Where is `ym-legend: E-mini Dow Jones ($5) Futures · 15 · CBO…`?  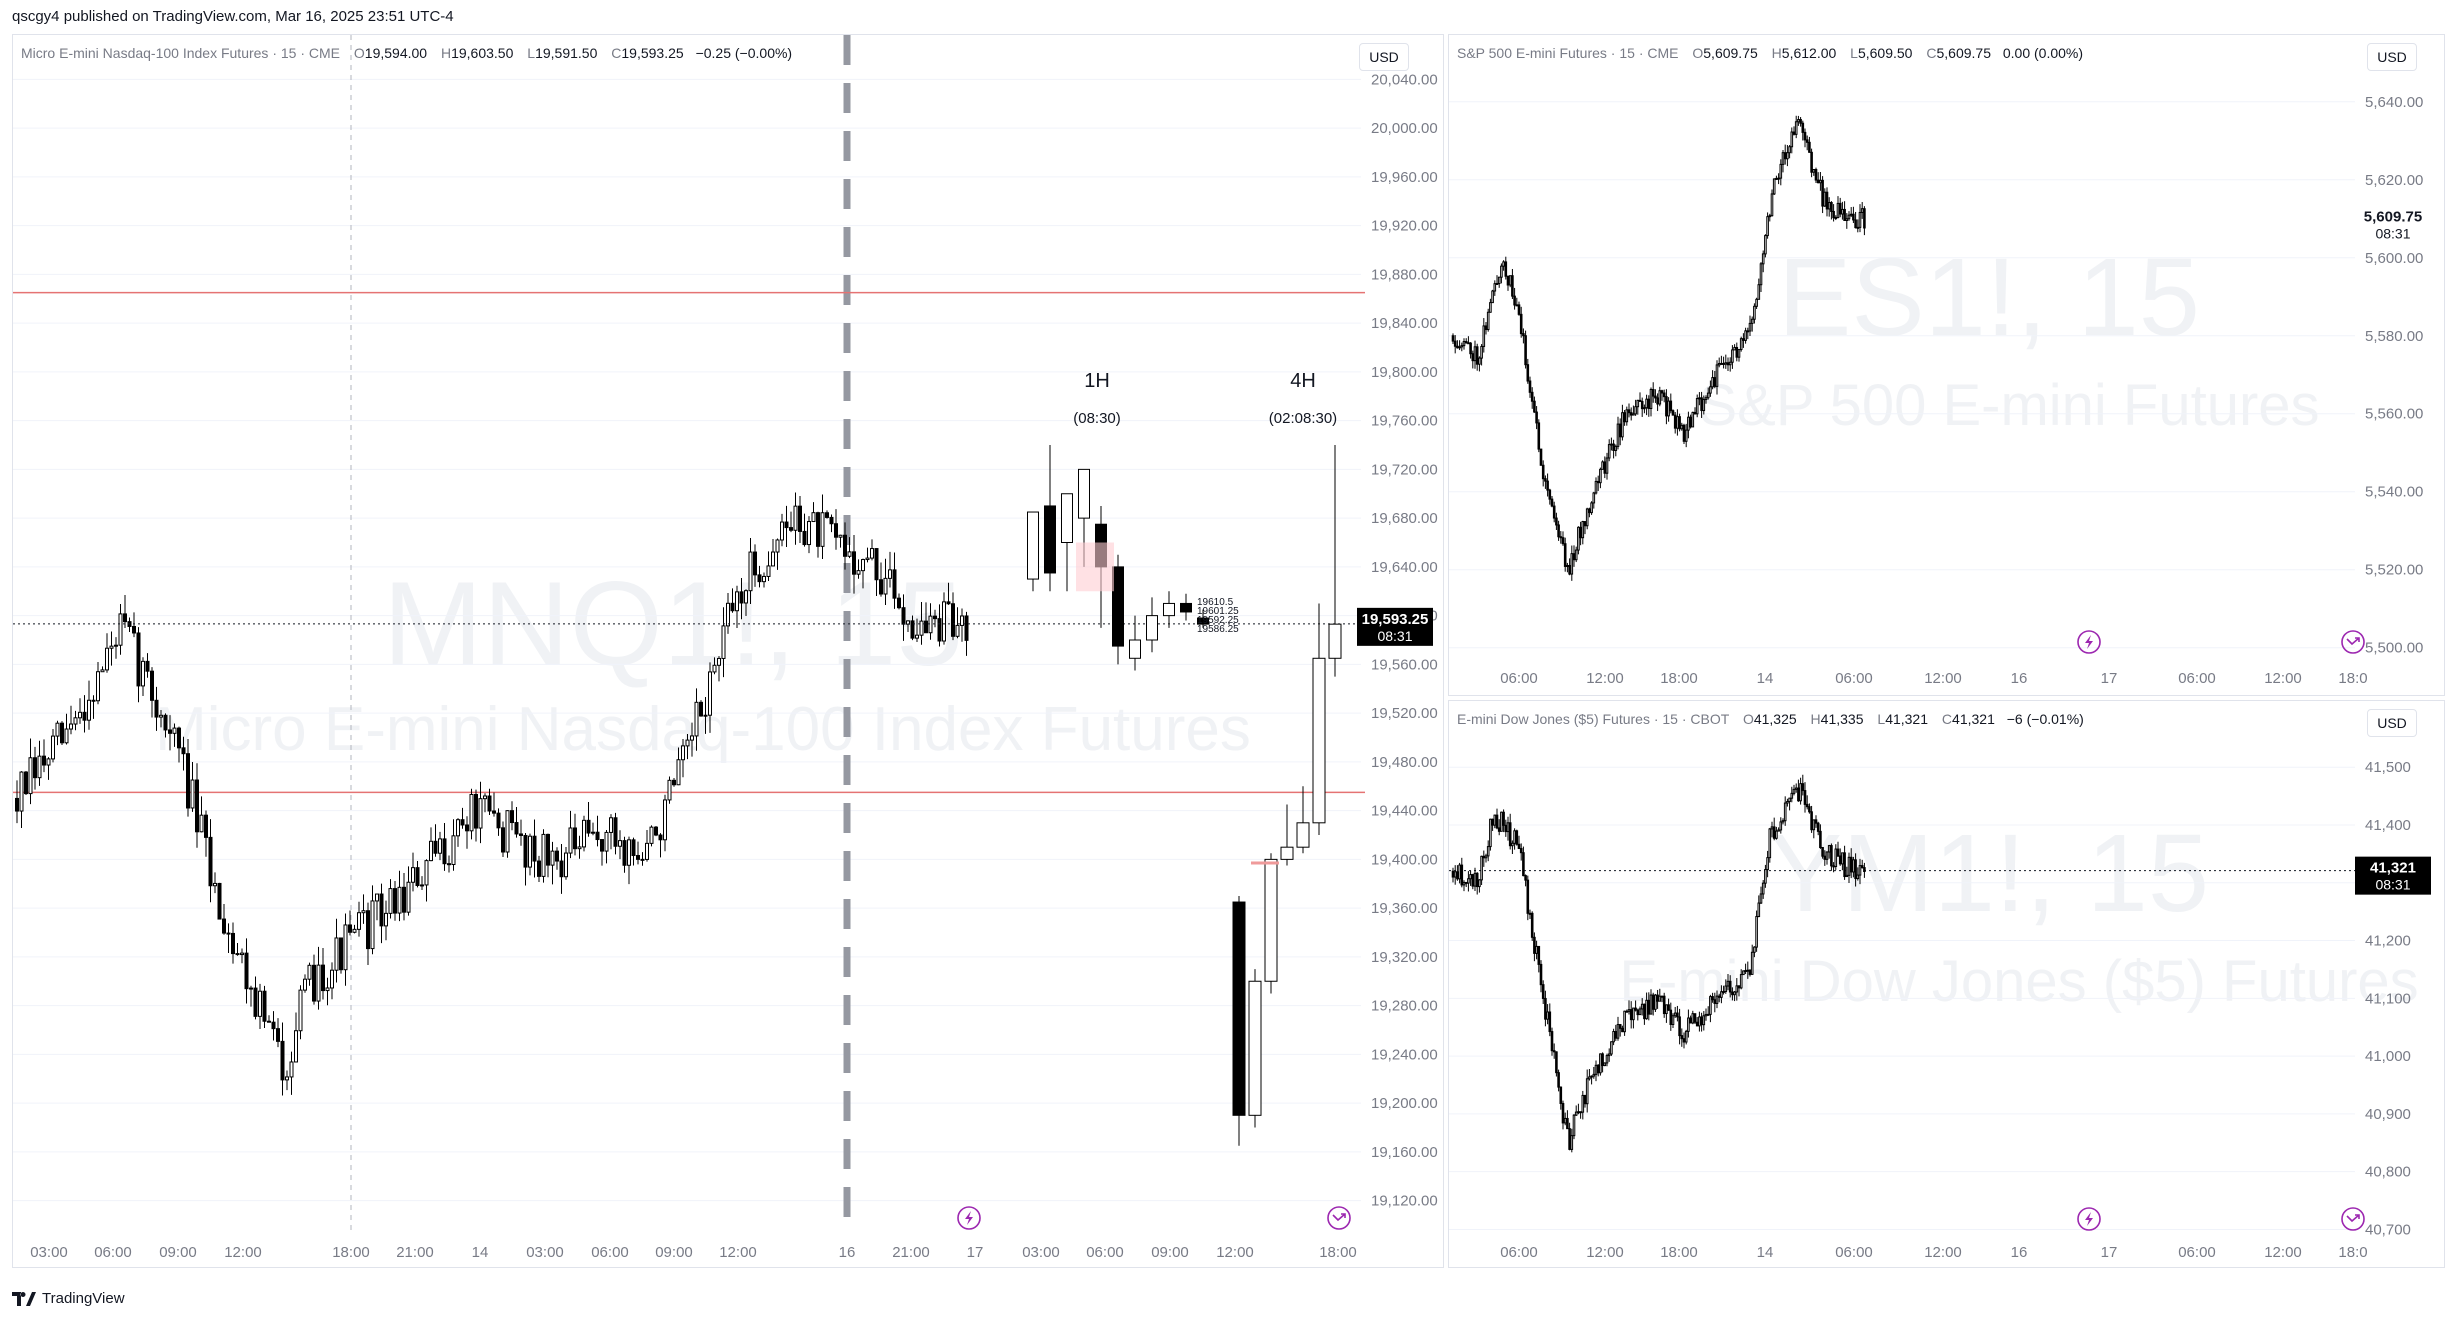
ym-legend: E-mini Dow Jones ($5) Futures · 15 · CBO… is located at coordinates (1770, 719).